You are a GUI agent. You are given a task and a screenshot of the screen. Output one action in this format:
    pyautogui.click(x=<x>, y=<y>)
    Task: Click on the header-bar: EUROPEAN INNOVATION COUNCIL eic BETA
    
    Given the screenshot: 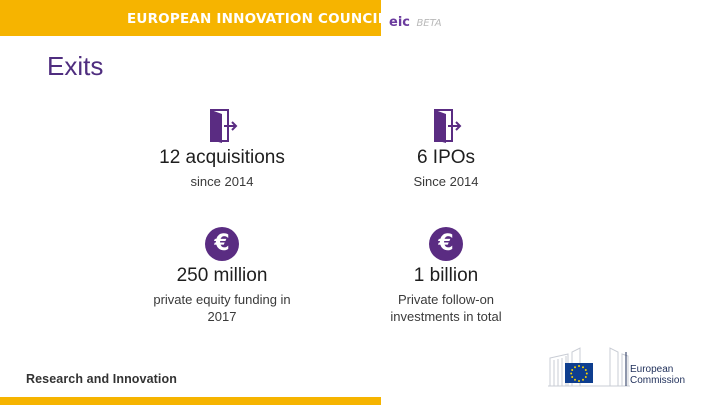 What is the action you would take?
    pyautogui.click(x=360, y=18)
    